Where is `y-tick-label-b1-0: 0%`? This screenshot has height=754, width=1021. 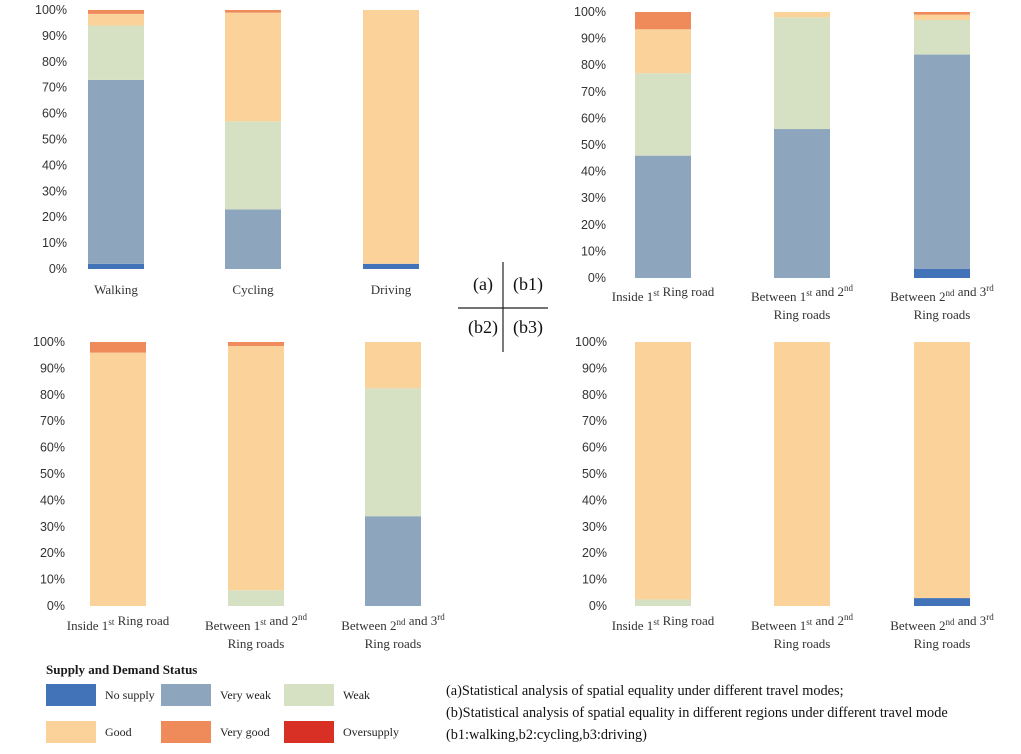
y-tick-label-b1-0: 0% is located at coordinates (597, 278).